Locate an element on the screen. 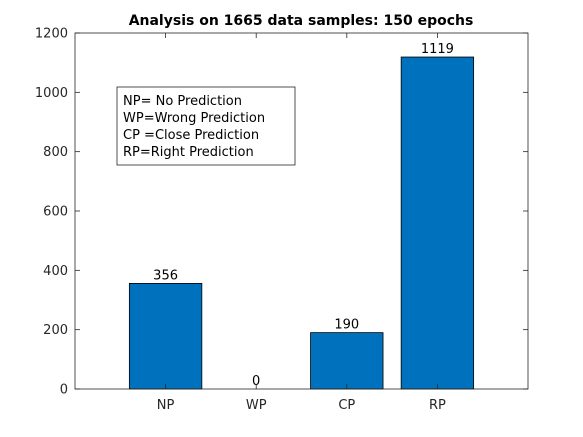  annotation-line: NP= No Prediction is located at coordinates (182, 101).